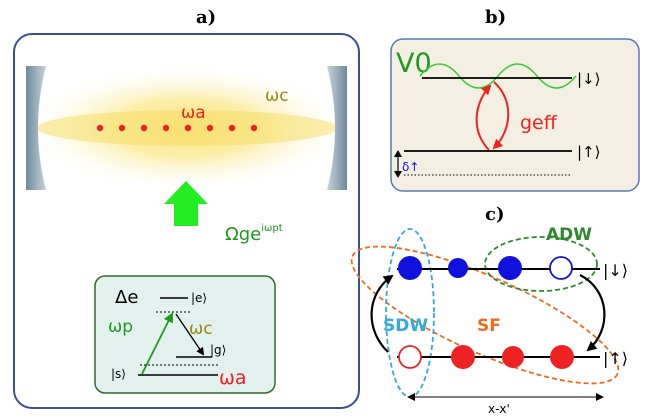 The height and width of the screenshot is (416, 649). What do you see at coordinates (405, 326) in the screenshot?
I see `sdw-label: SDW` at bounding box center [405, 326].